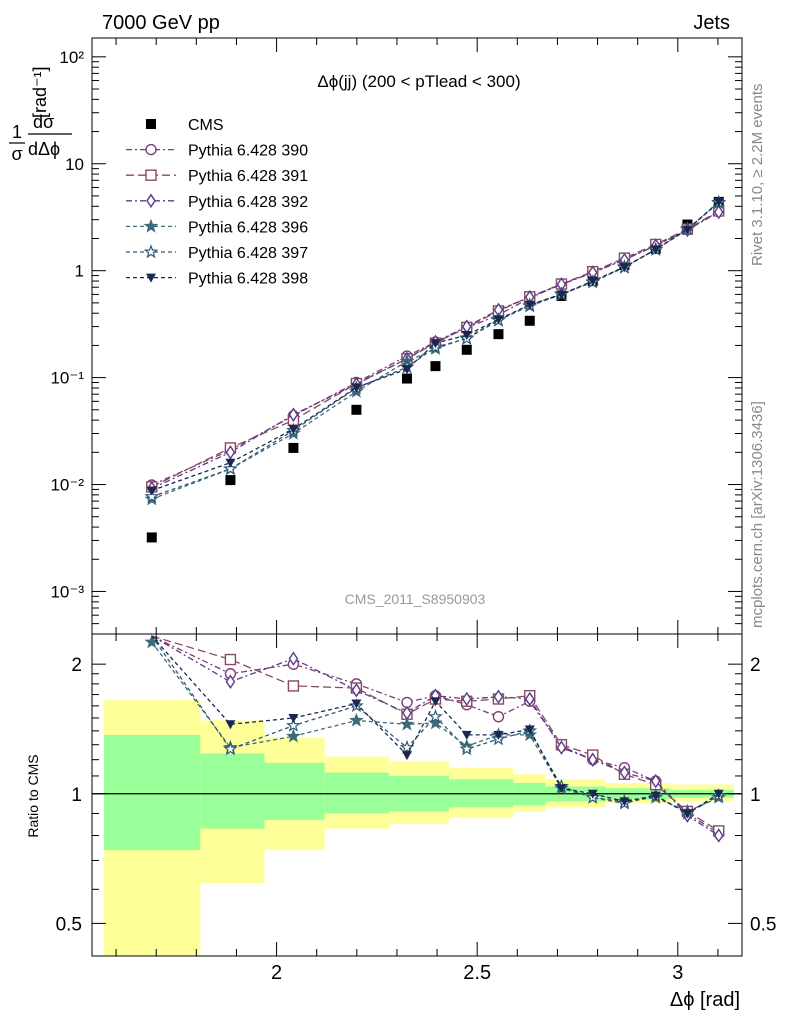 The height and width of the screenshot is (1024, 786). Describe the element at coordinates (161, 23) in the screenshot. I see `header-energy-label: 7000 GeV pp` at that location.